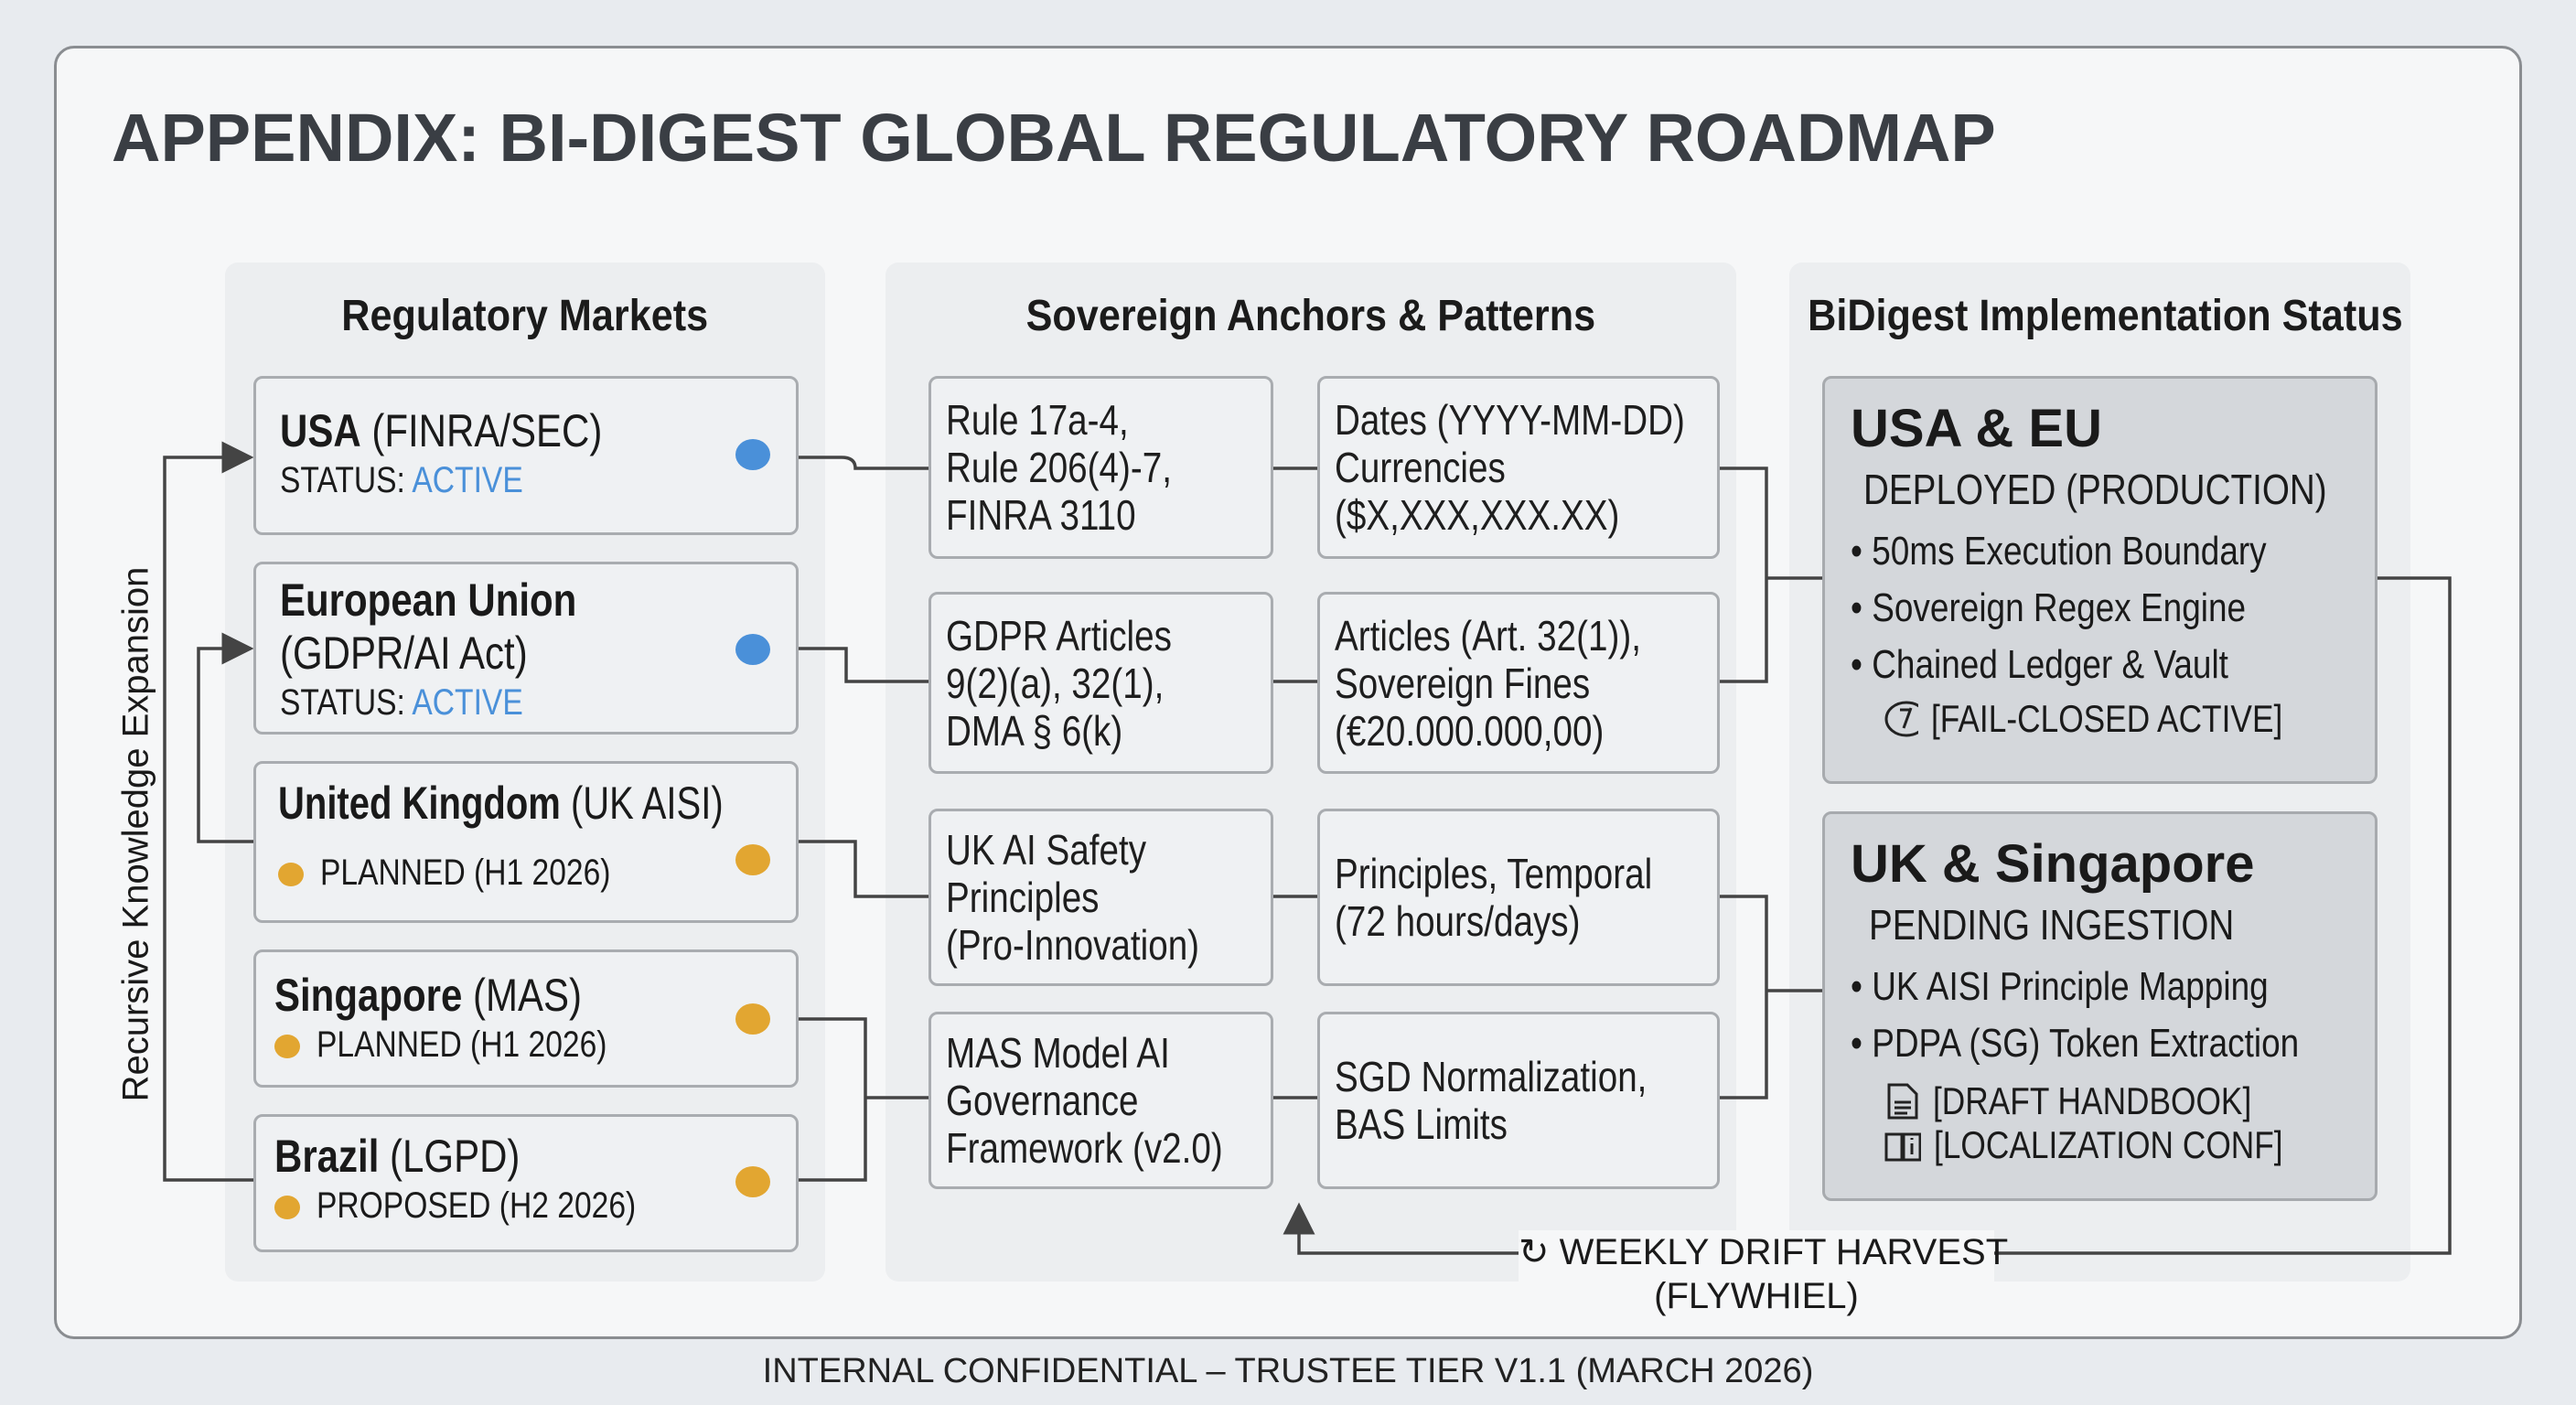  I want to click on link-to-uksg, so click(1771, 997).